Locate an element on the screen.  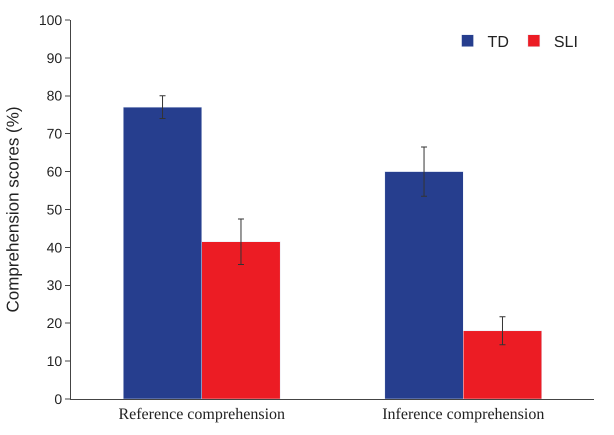
y-axis-title: Comprehension scores (%) is located at coordinates (12, 209).